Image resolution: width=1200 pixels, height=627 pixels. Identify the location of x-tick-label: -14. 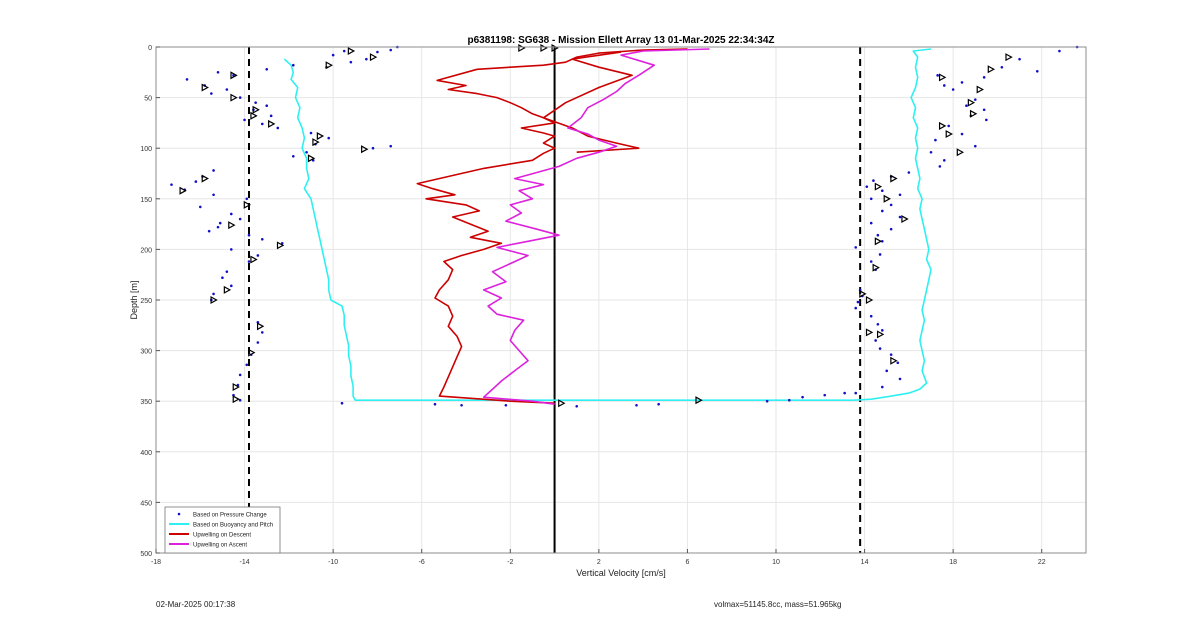
(245, 562).